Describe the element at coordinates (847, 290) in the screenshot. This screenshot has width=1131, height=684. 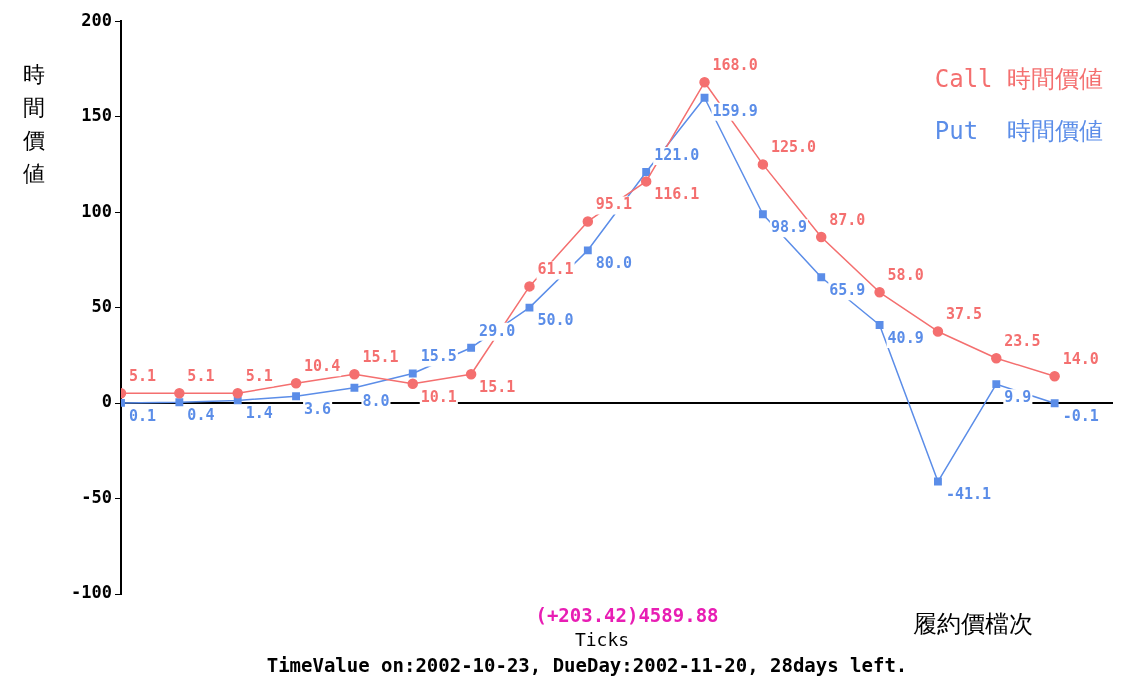
I see `data-label: 65.9` at that location.